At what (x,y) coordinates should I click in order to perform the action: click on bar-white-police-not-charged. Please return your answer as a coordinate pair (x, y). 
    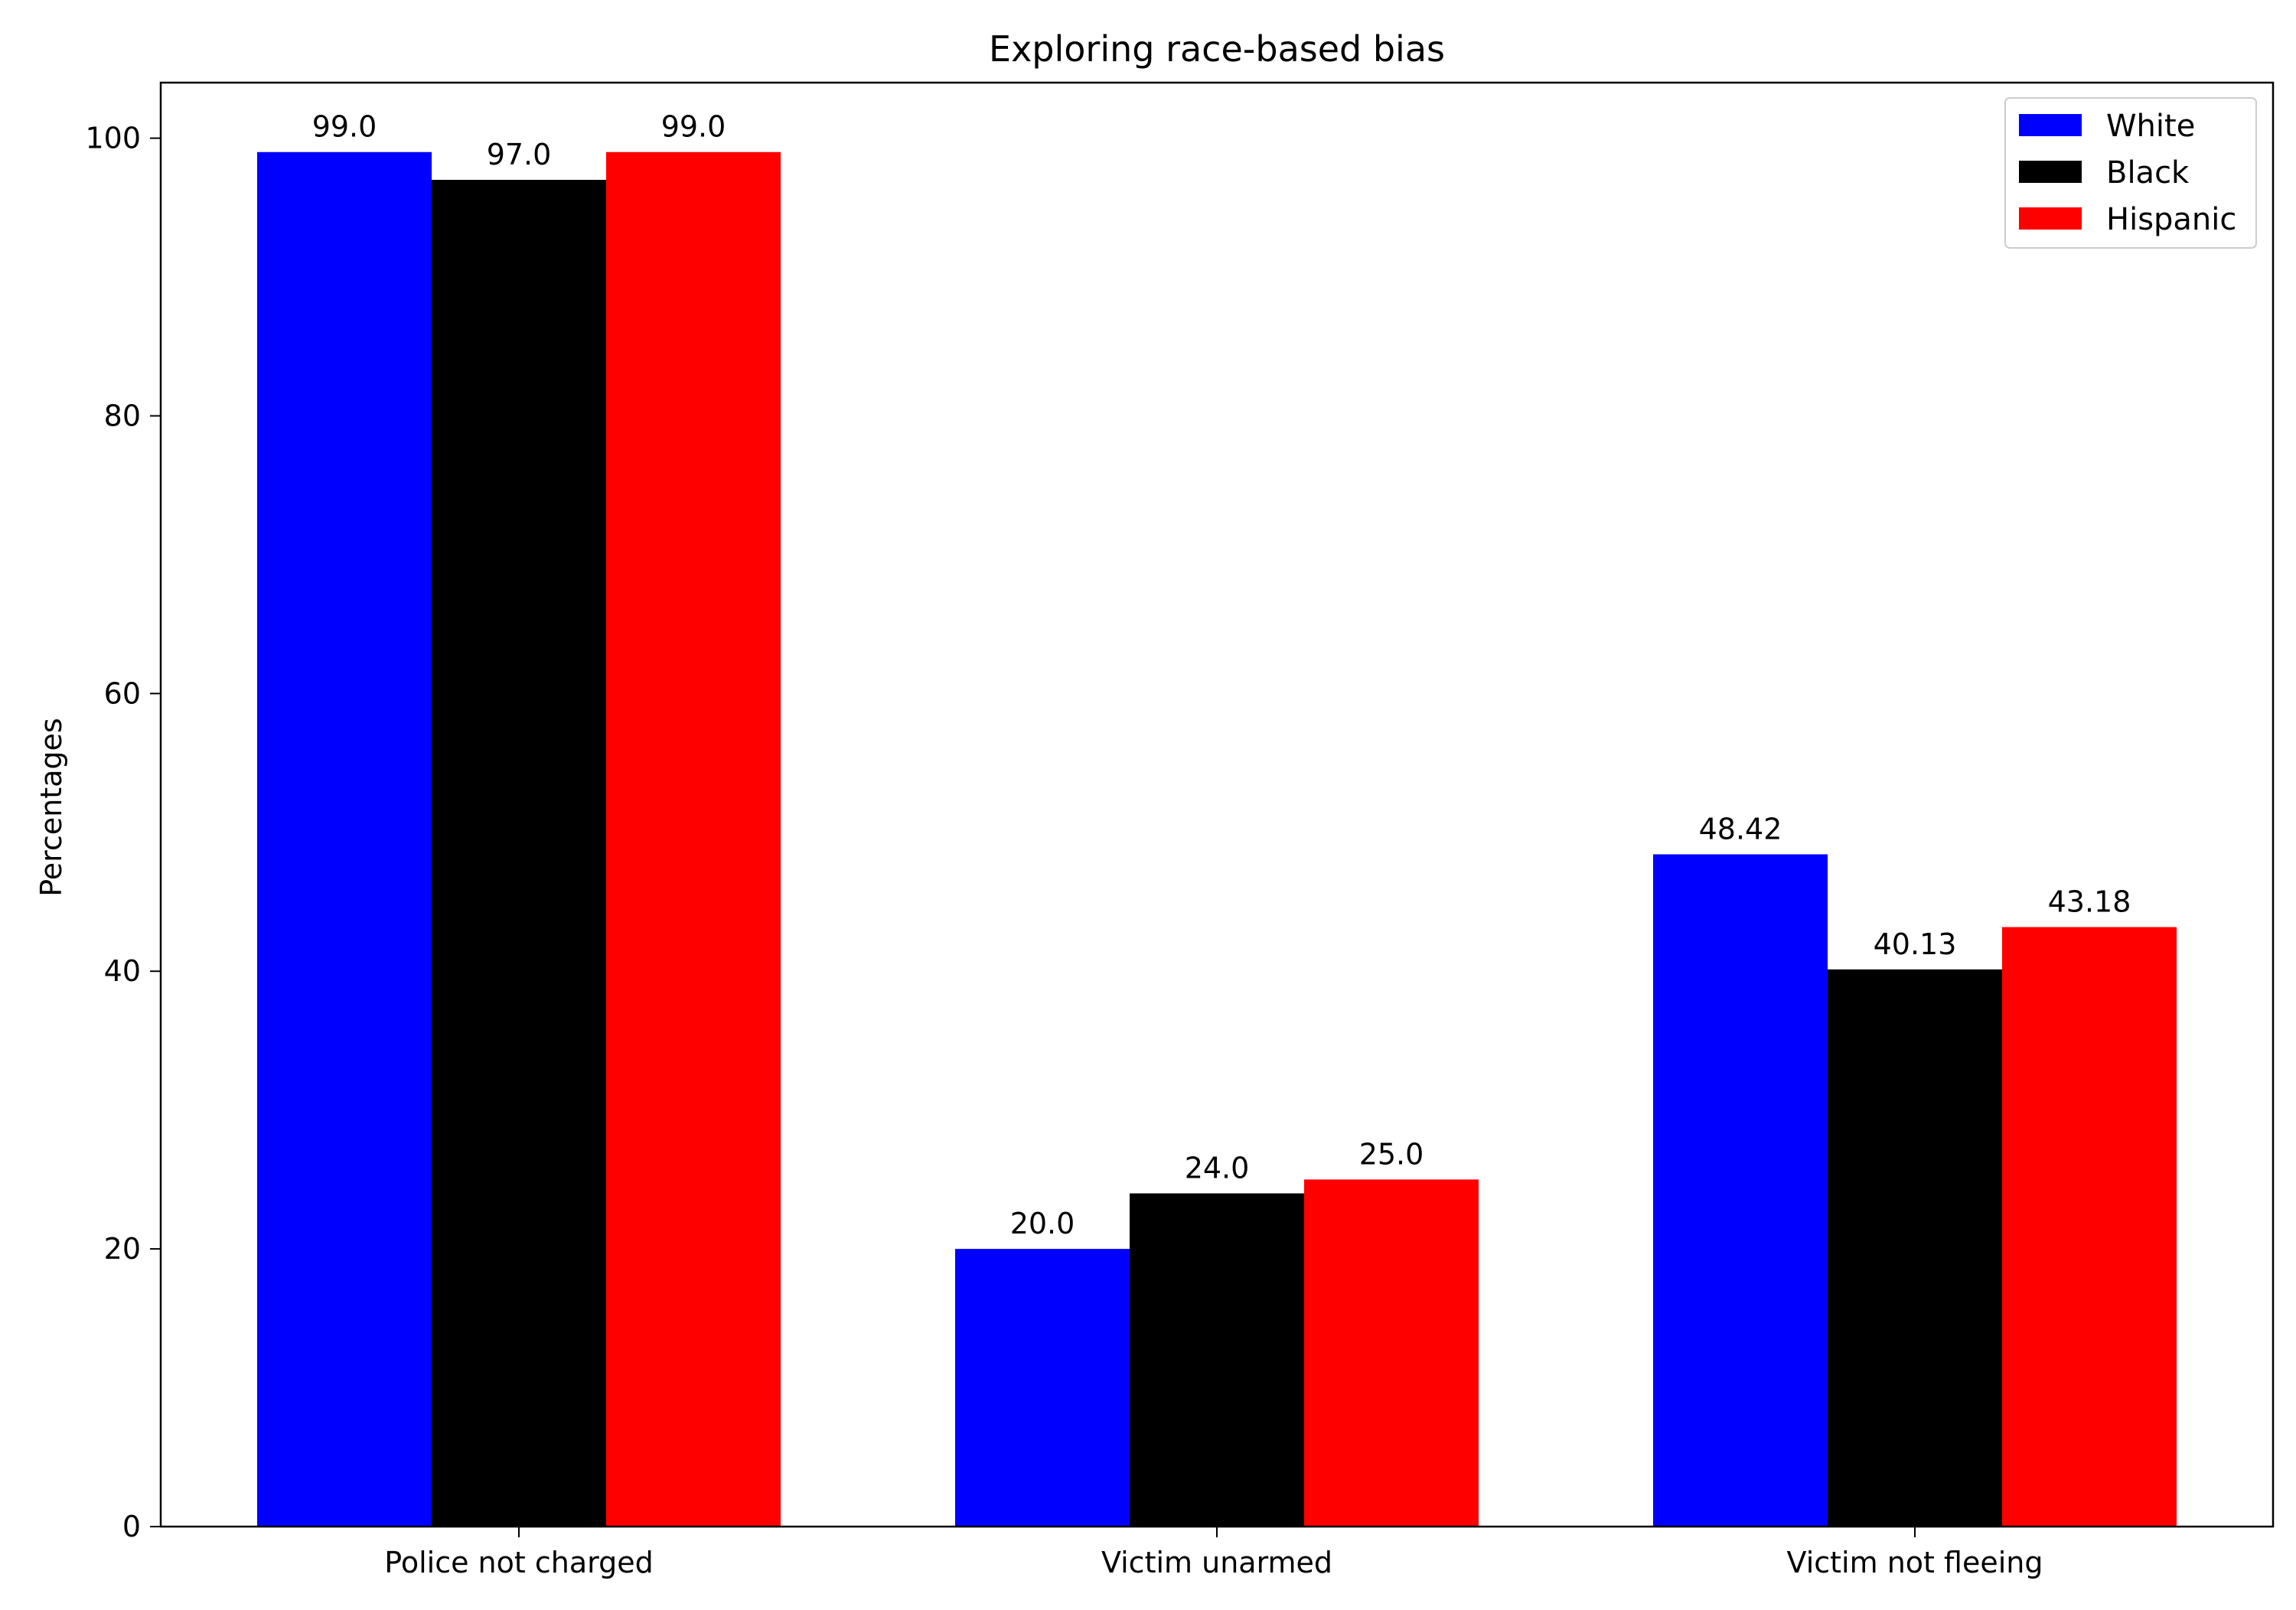
    Looking at the image, I should click on (344, 840).